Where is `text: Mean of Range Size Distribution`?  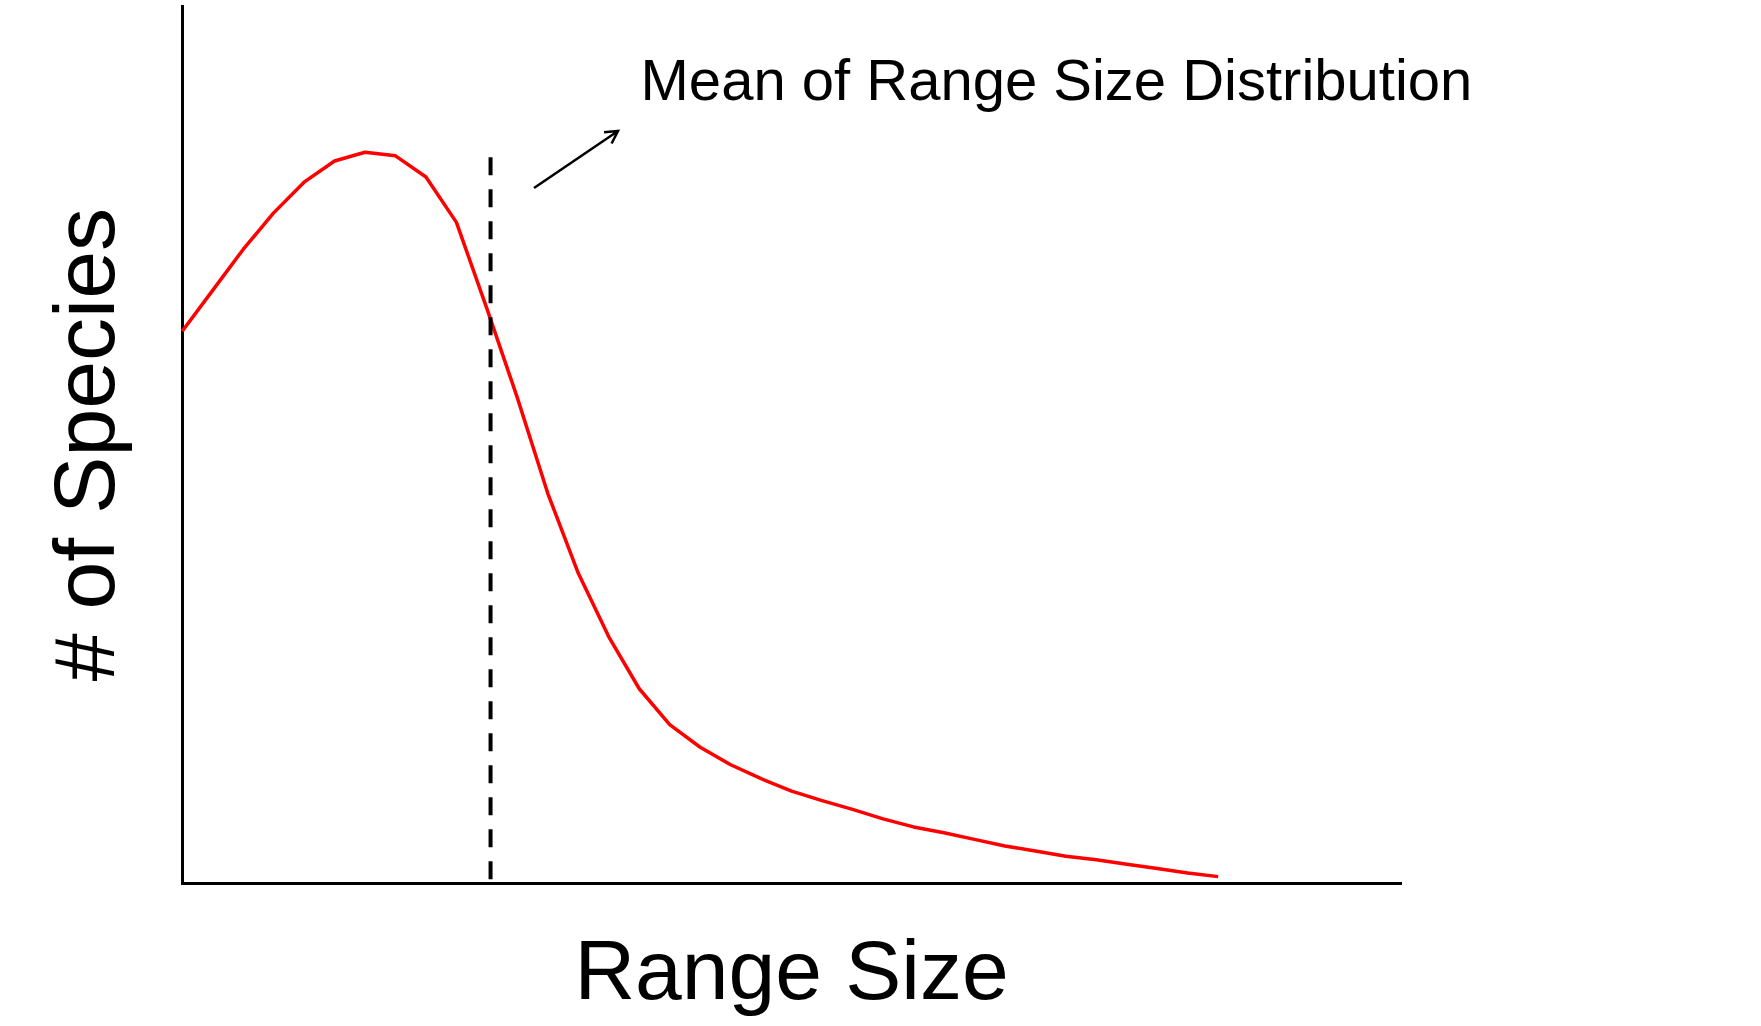 text: Mean of Range Size Distribution is located at coordinates (1056, 79).